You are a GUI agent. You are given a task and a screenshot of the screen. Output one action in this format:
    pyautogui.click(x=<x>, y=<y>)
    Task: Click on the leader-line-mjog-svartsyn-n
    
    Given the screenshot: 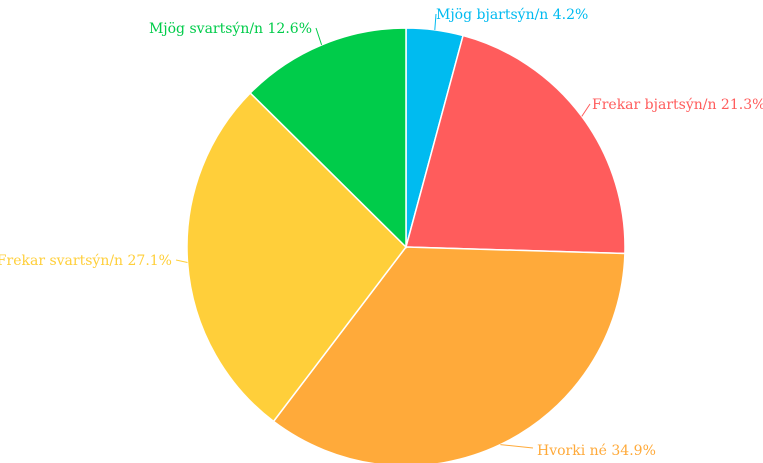 What is the action you would take?
    pyautogui.click(x=319, y=36)
    